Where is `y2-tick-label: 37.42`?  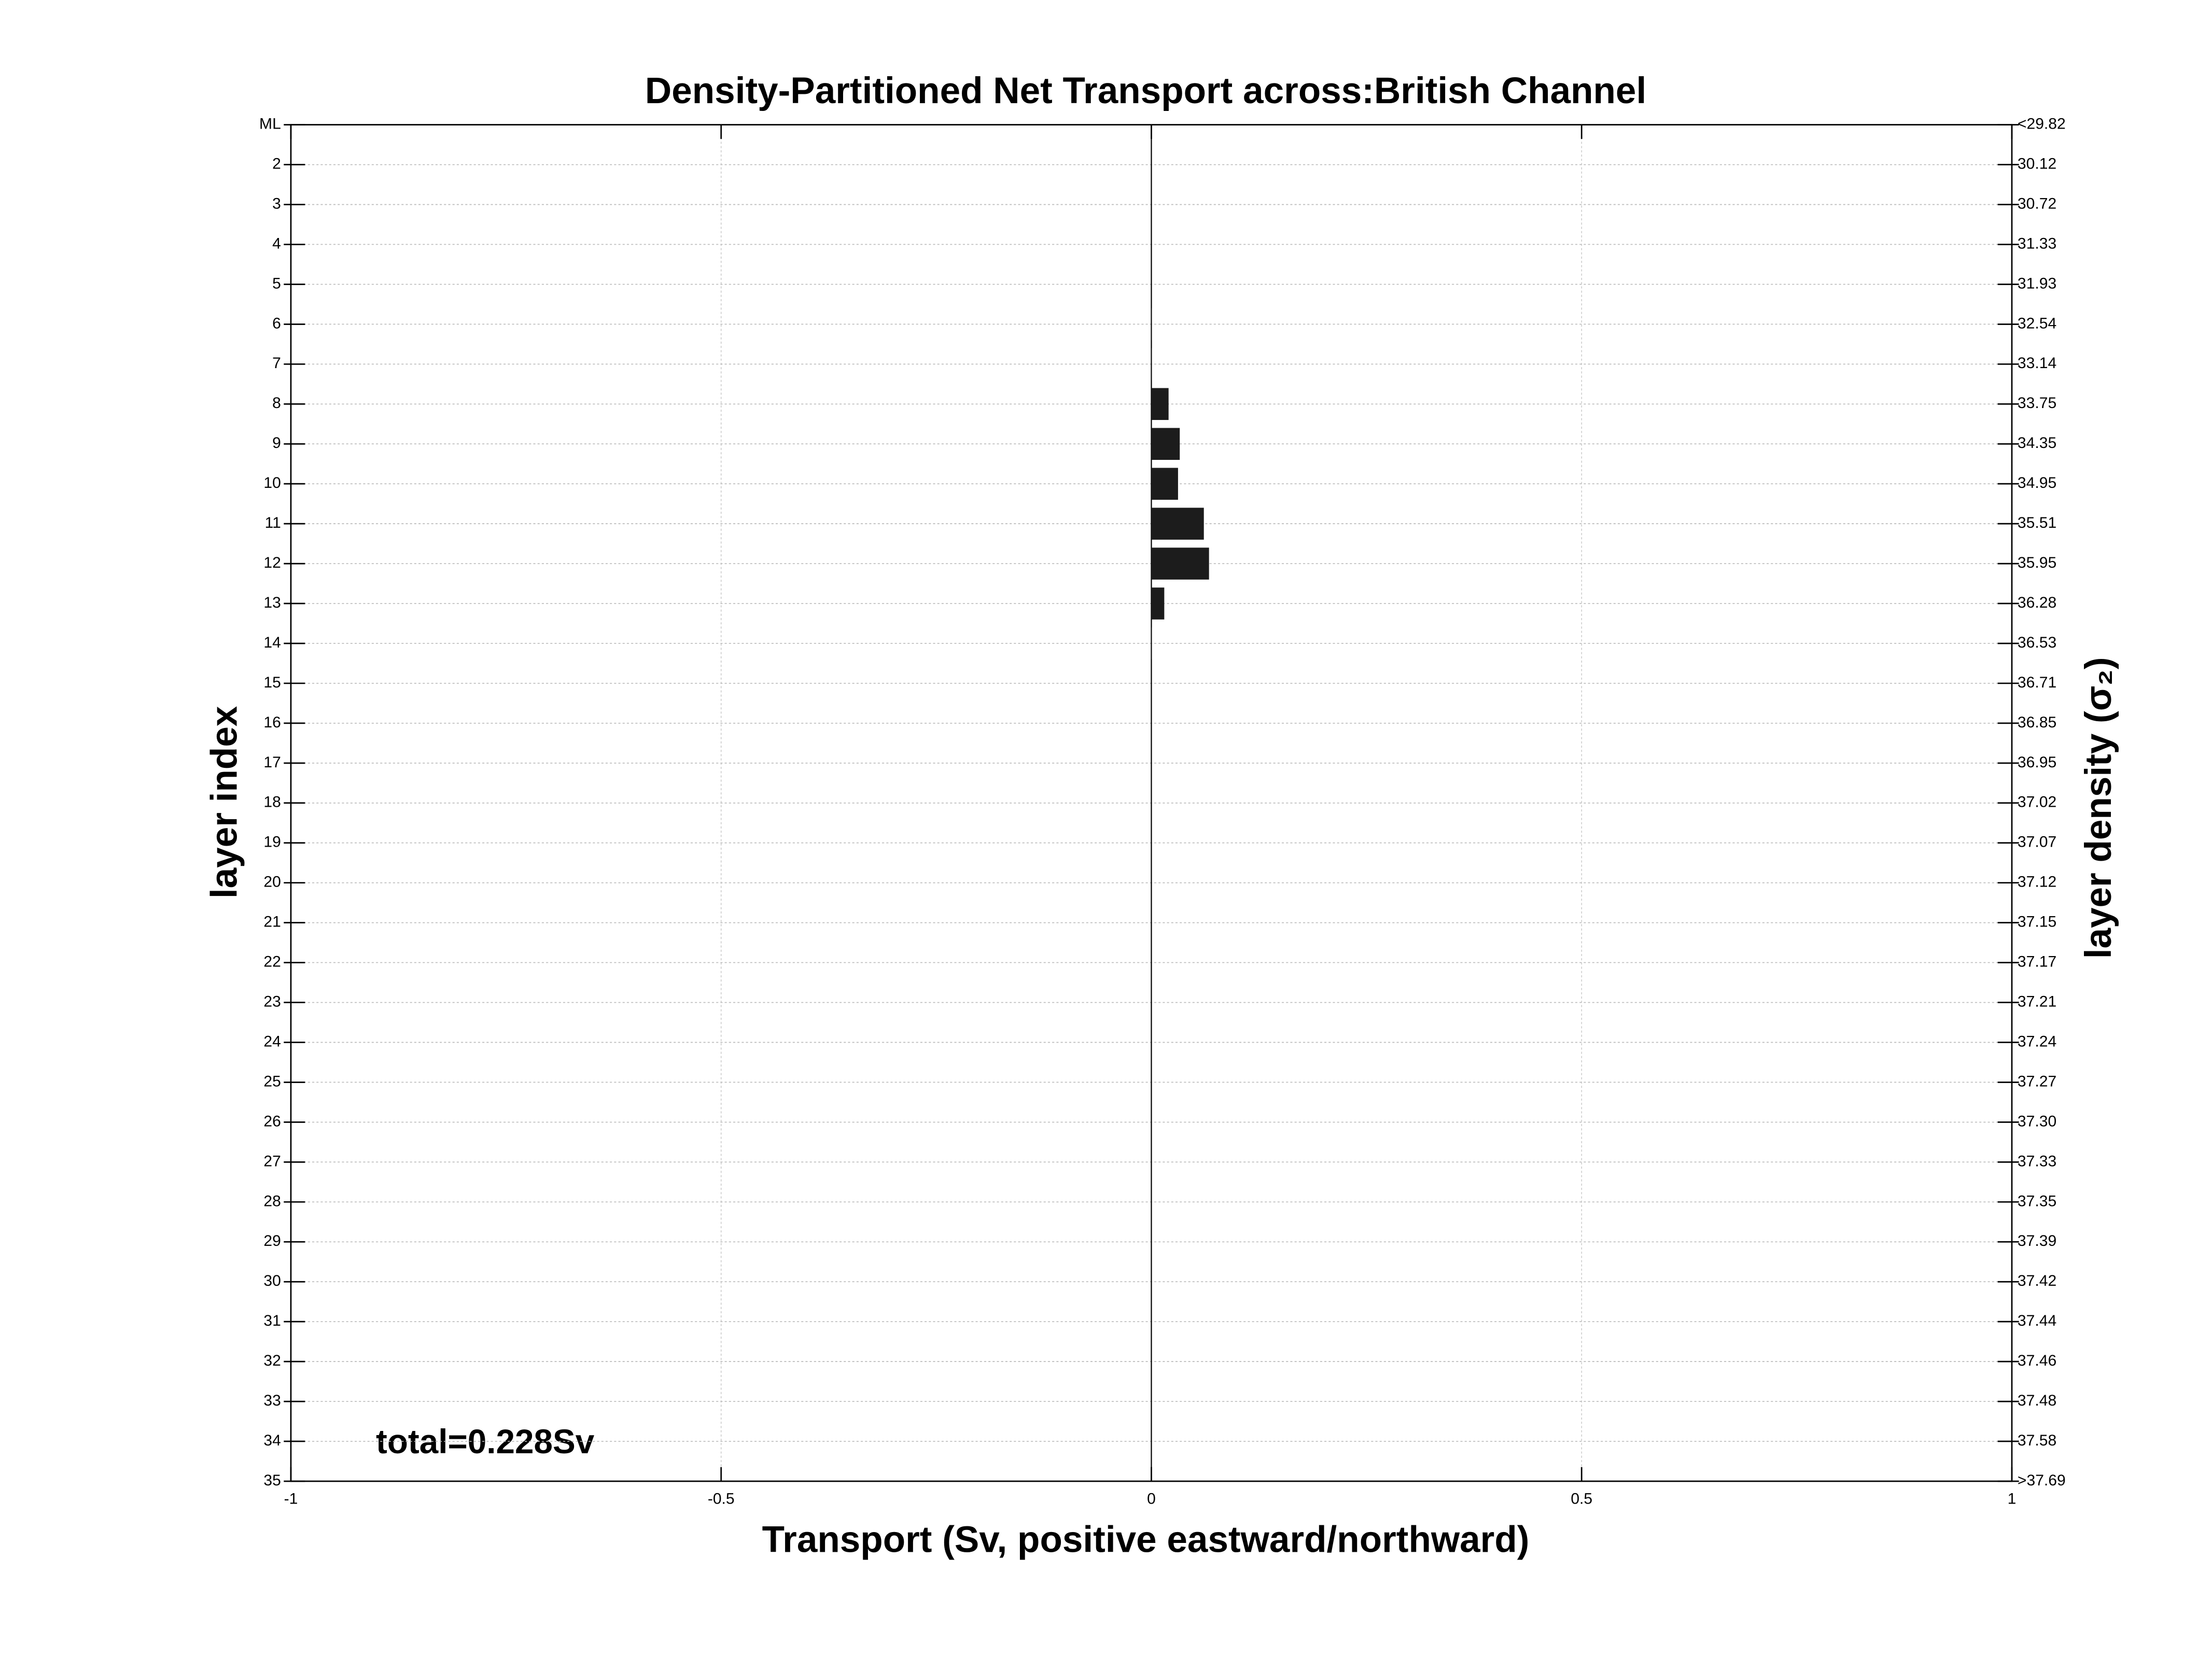
y2-tick-label: 37.42 is located at coordinates (2037, 1281).